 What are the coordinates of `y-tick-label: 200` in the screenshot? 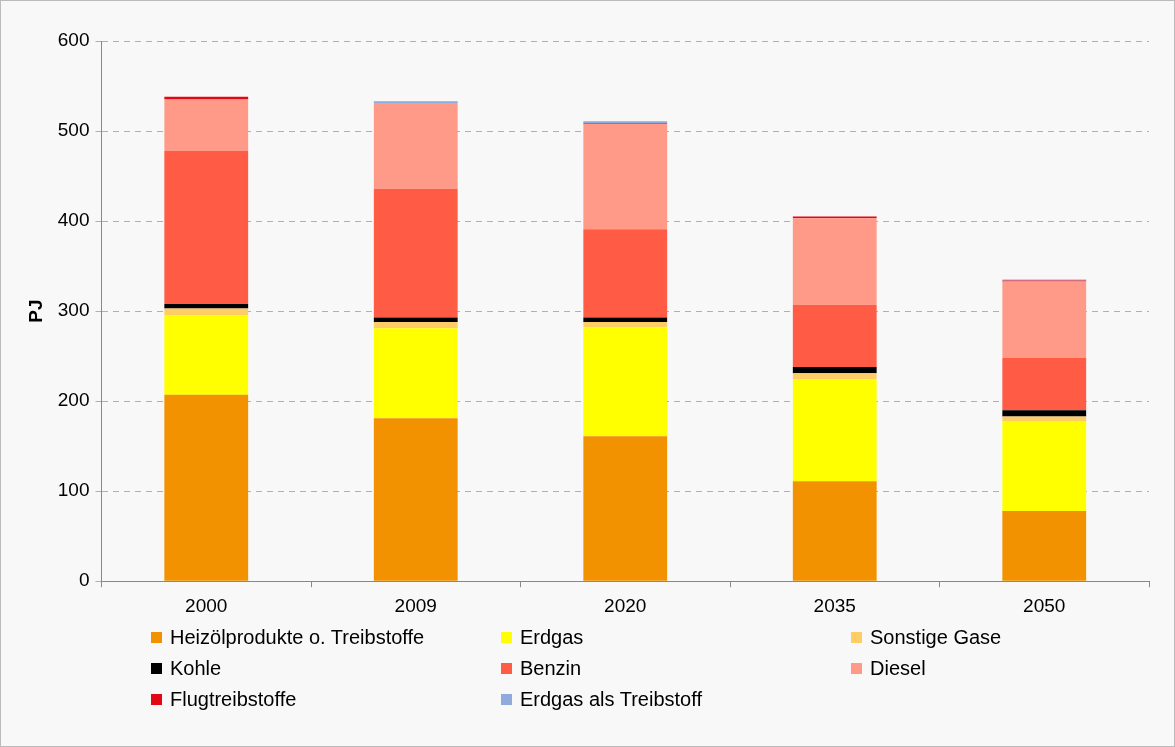 It's located at (73, 400).